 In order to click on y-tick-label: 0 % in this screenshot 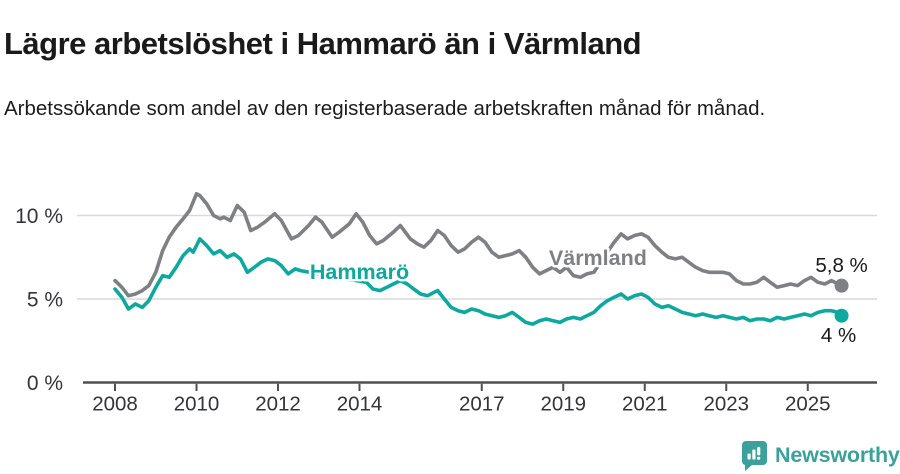, I will do `click(45, 383)`.